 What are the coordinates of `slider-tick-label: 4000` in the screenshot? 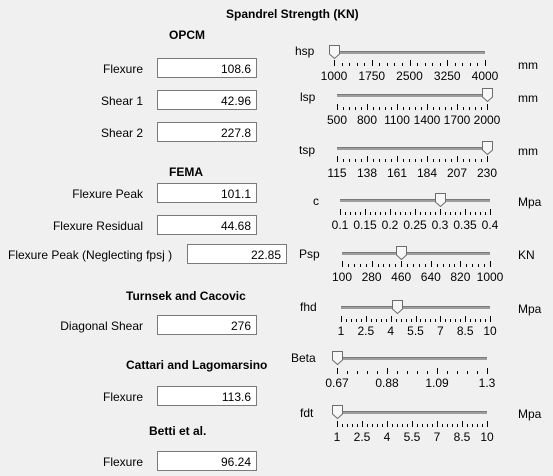 It's located at (485, 76).